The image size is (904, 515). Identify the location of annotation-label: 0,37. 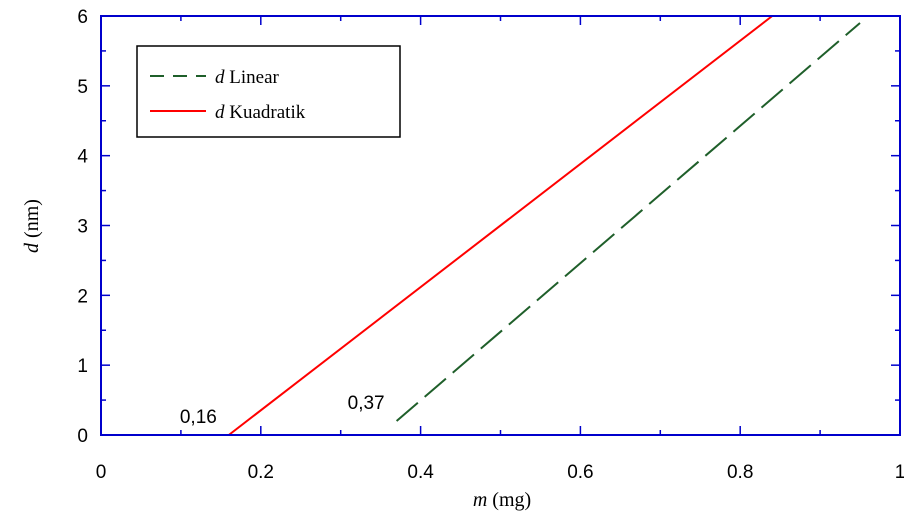
(366, 403).